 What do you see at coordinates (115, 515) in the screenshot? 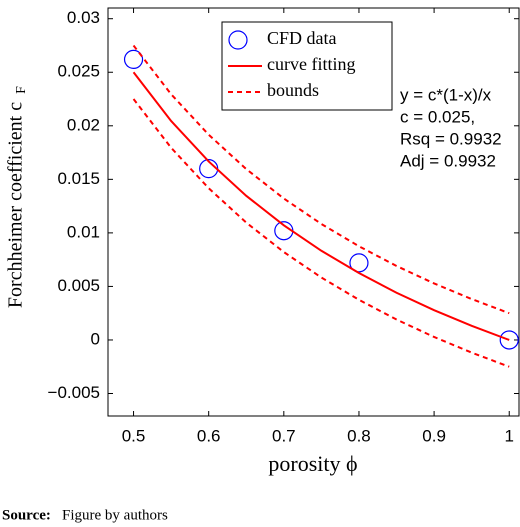
I see `source-text: Figure by authors` at bounding box center [115, 515].